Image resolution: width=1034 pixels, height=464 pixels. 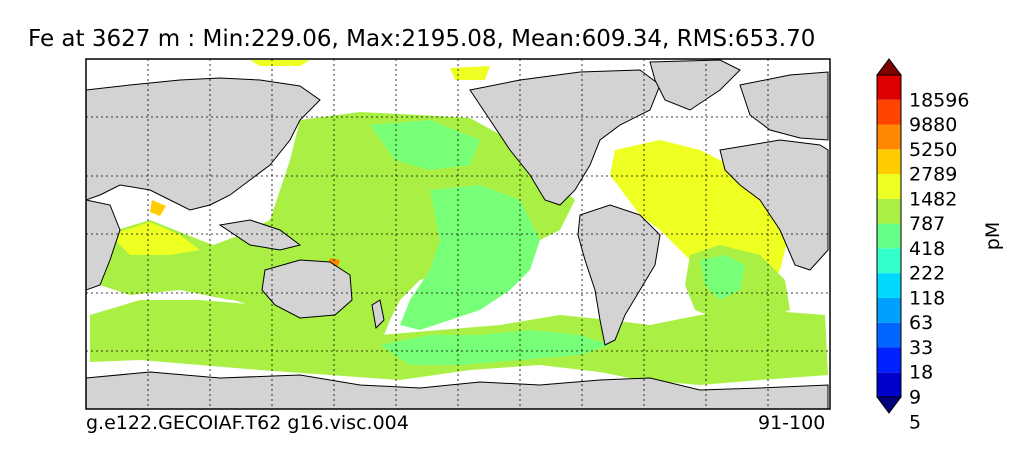 What do you see at coordinates (247, 423) in the screenshot?
I see `case-name: g.e122.GECOIAF.T62 g16.visc.004` at bounding box center [247, 423].